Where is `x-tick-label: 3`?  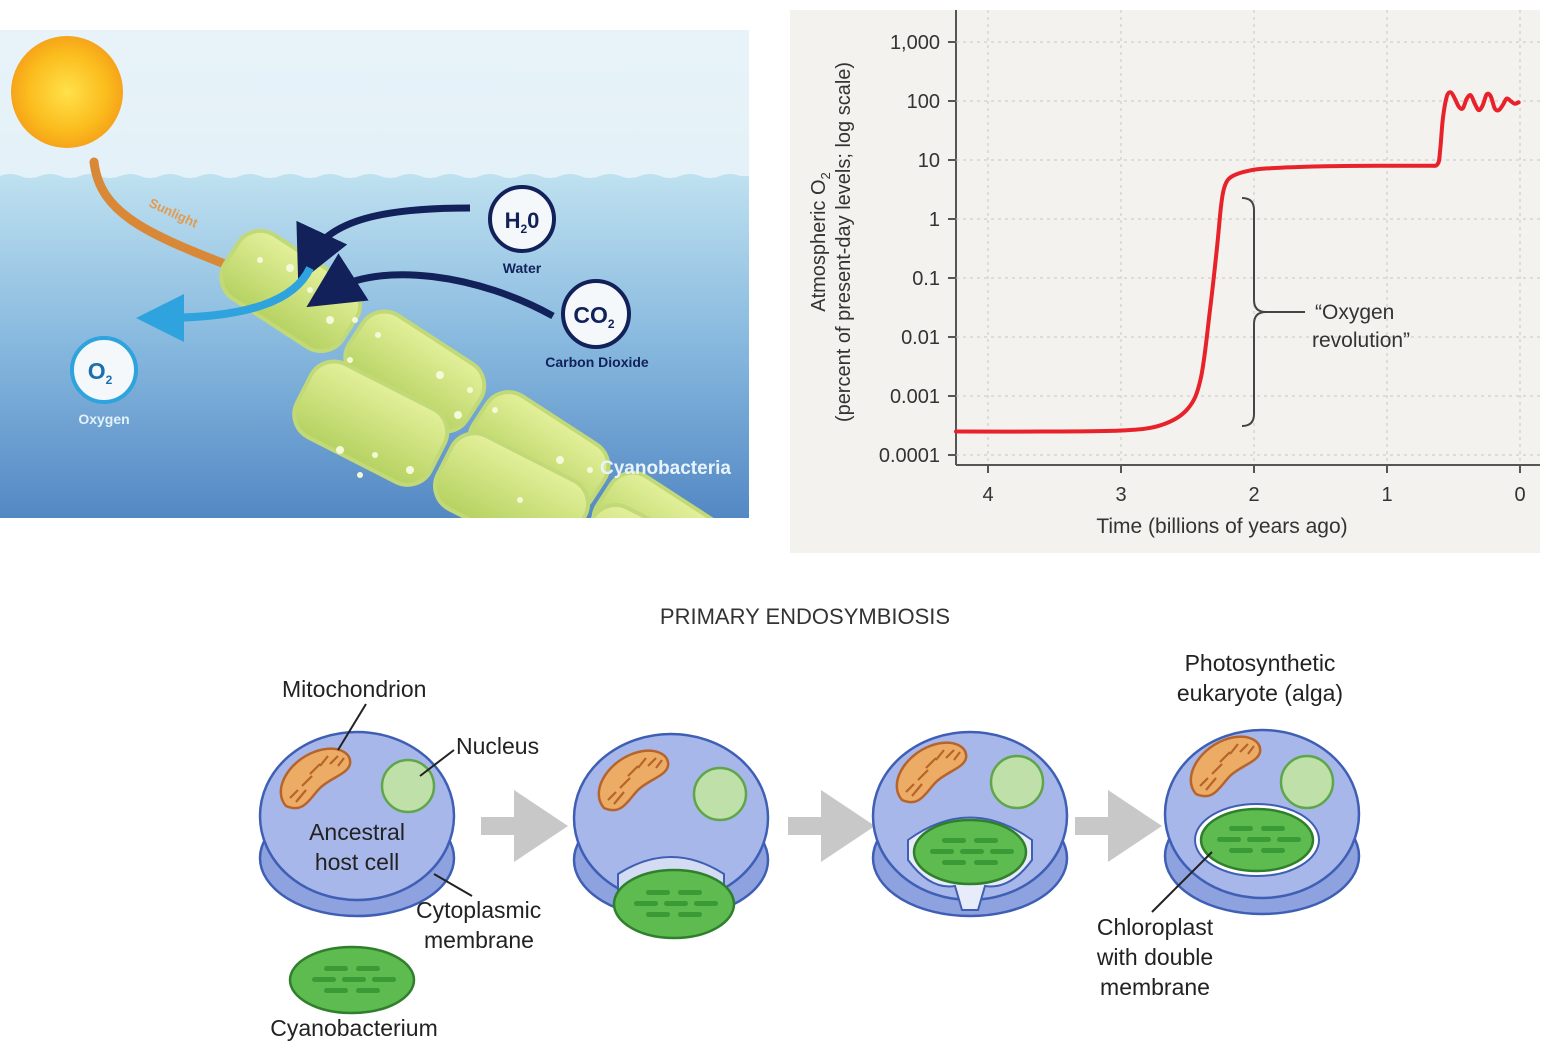
x-tick-label: 3 is located at coordinates (1120, 495).